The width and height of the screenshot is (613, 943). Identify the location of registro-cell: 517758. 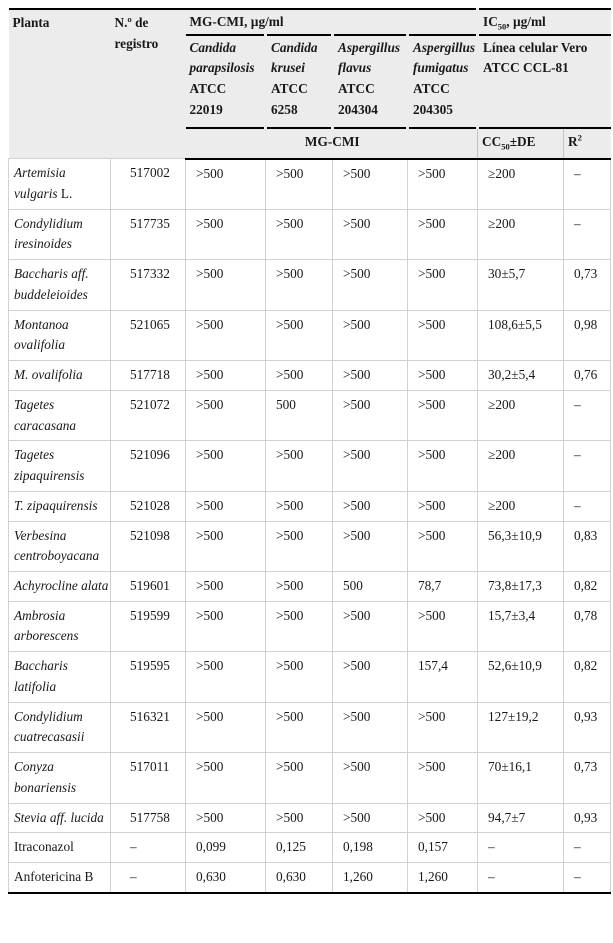
(148, 818).